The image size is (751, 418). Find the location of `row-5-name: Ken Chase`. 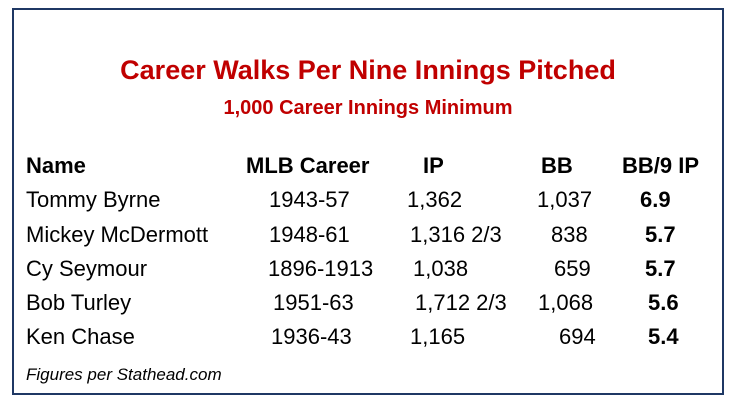

row-5-name: Ken Chase is located at coordinates (80, 336).